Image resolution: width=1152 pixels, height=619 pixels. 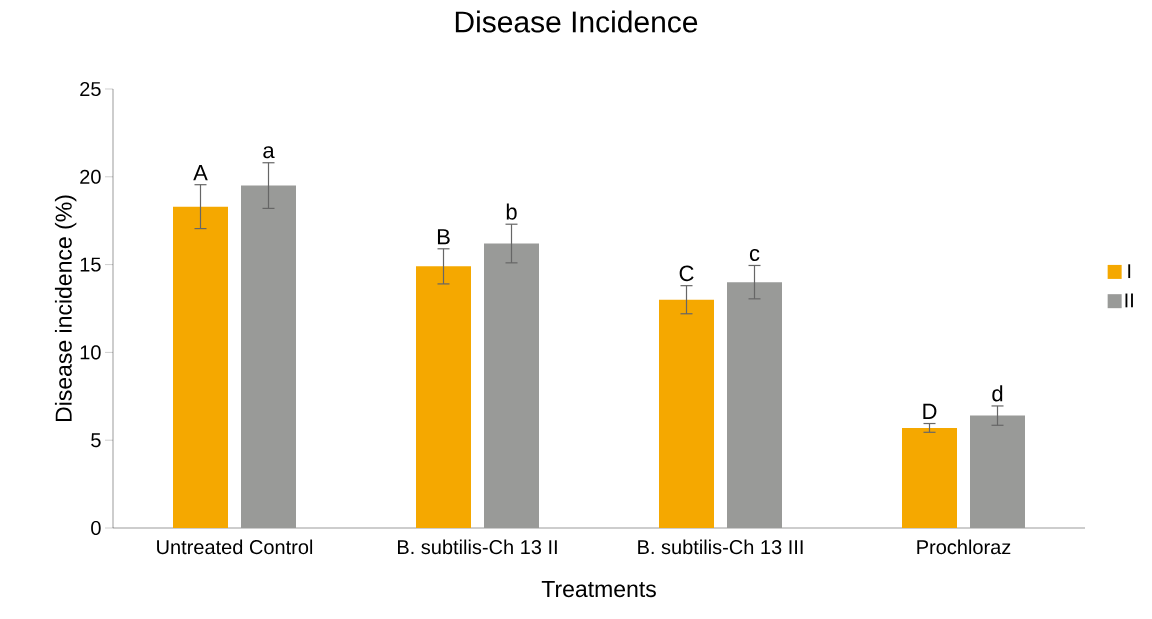 I want to click on y-axis-title: Disease incidence (%), so click(x=65, y=308).